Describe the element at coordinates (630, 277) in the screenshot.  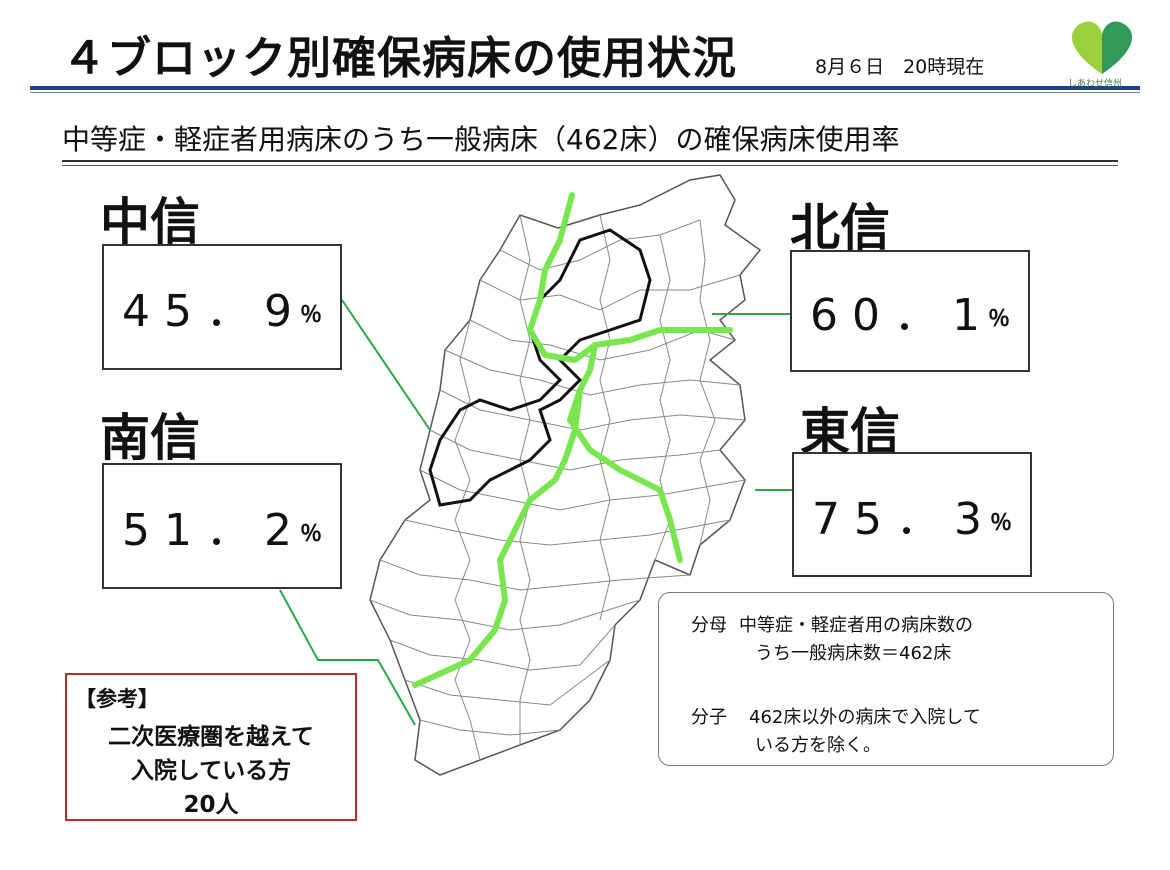
I see `boundary-north` at that location.